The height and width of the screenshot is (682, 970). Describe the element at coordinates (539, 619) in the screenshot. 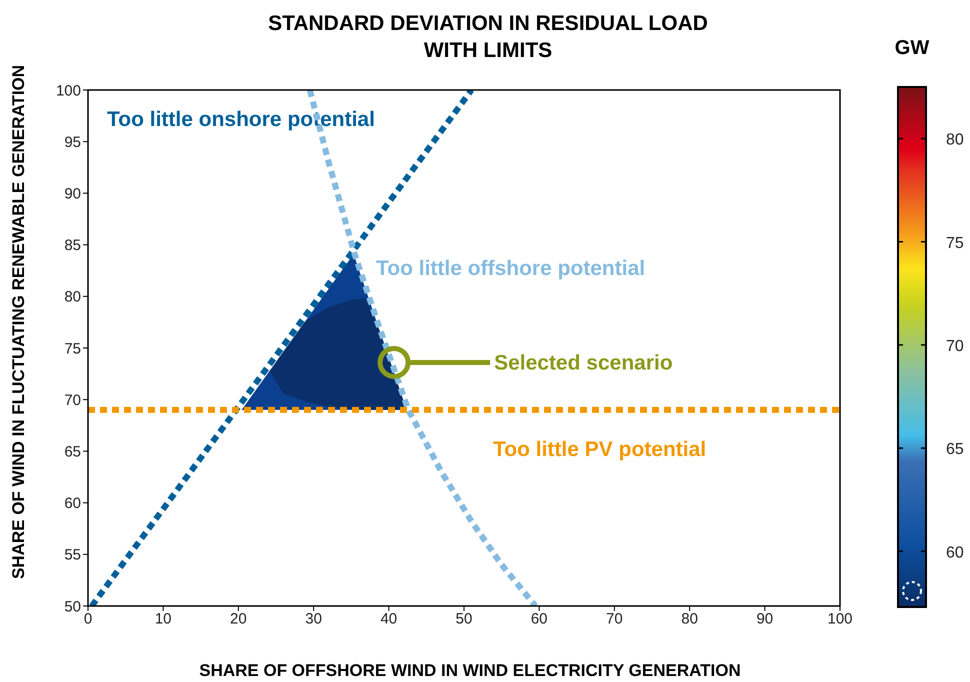

I see `x-tick-label: 60` at that location.